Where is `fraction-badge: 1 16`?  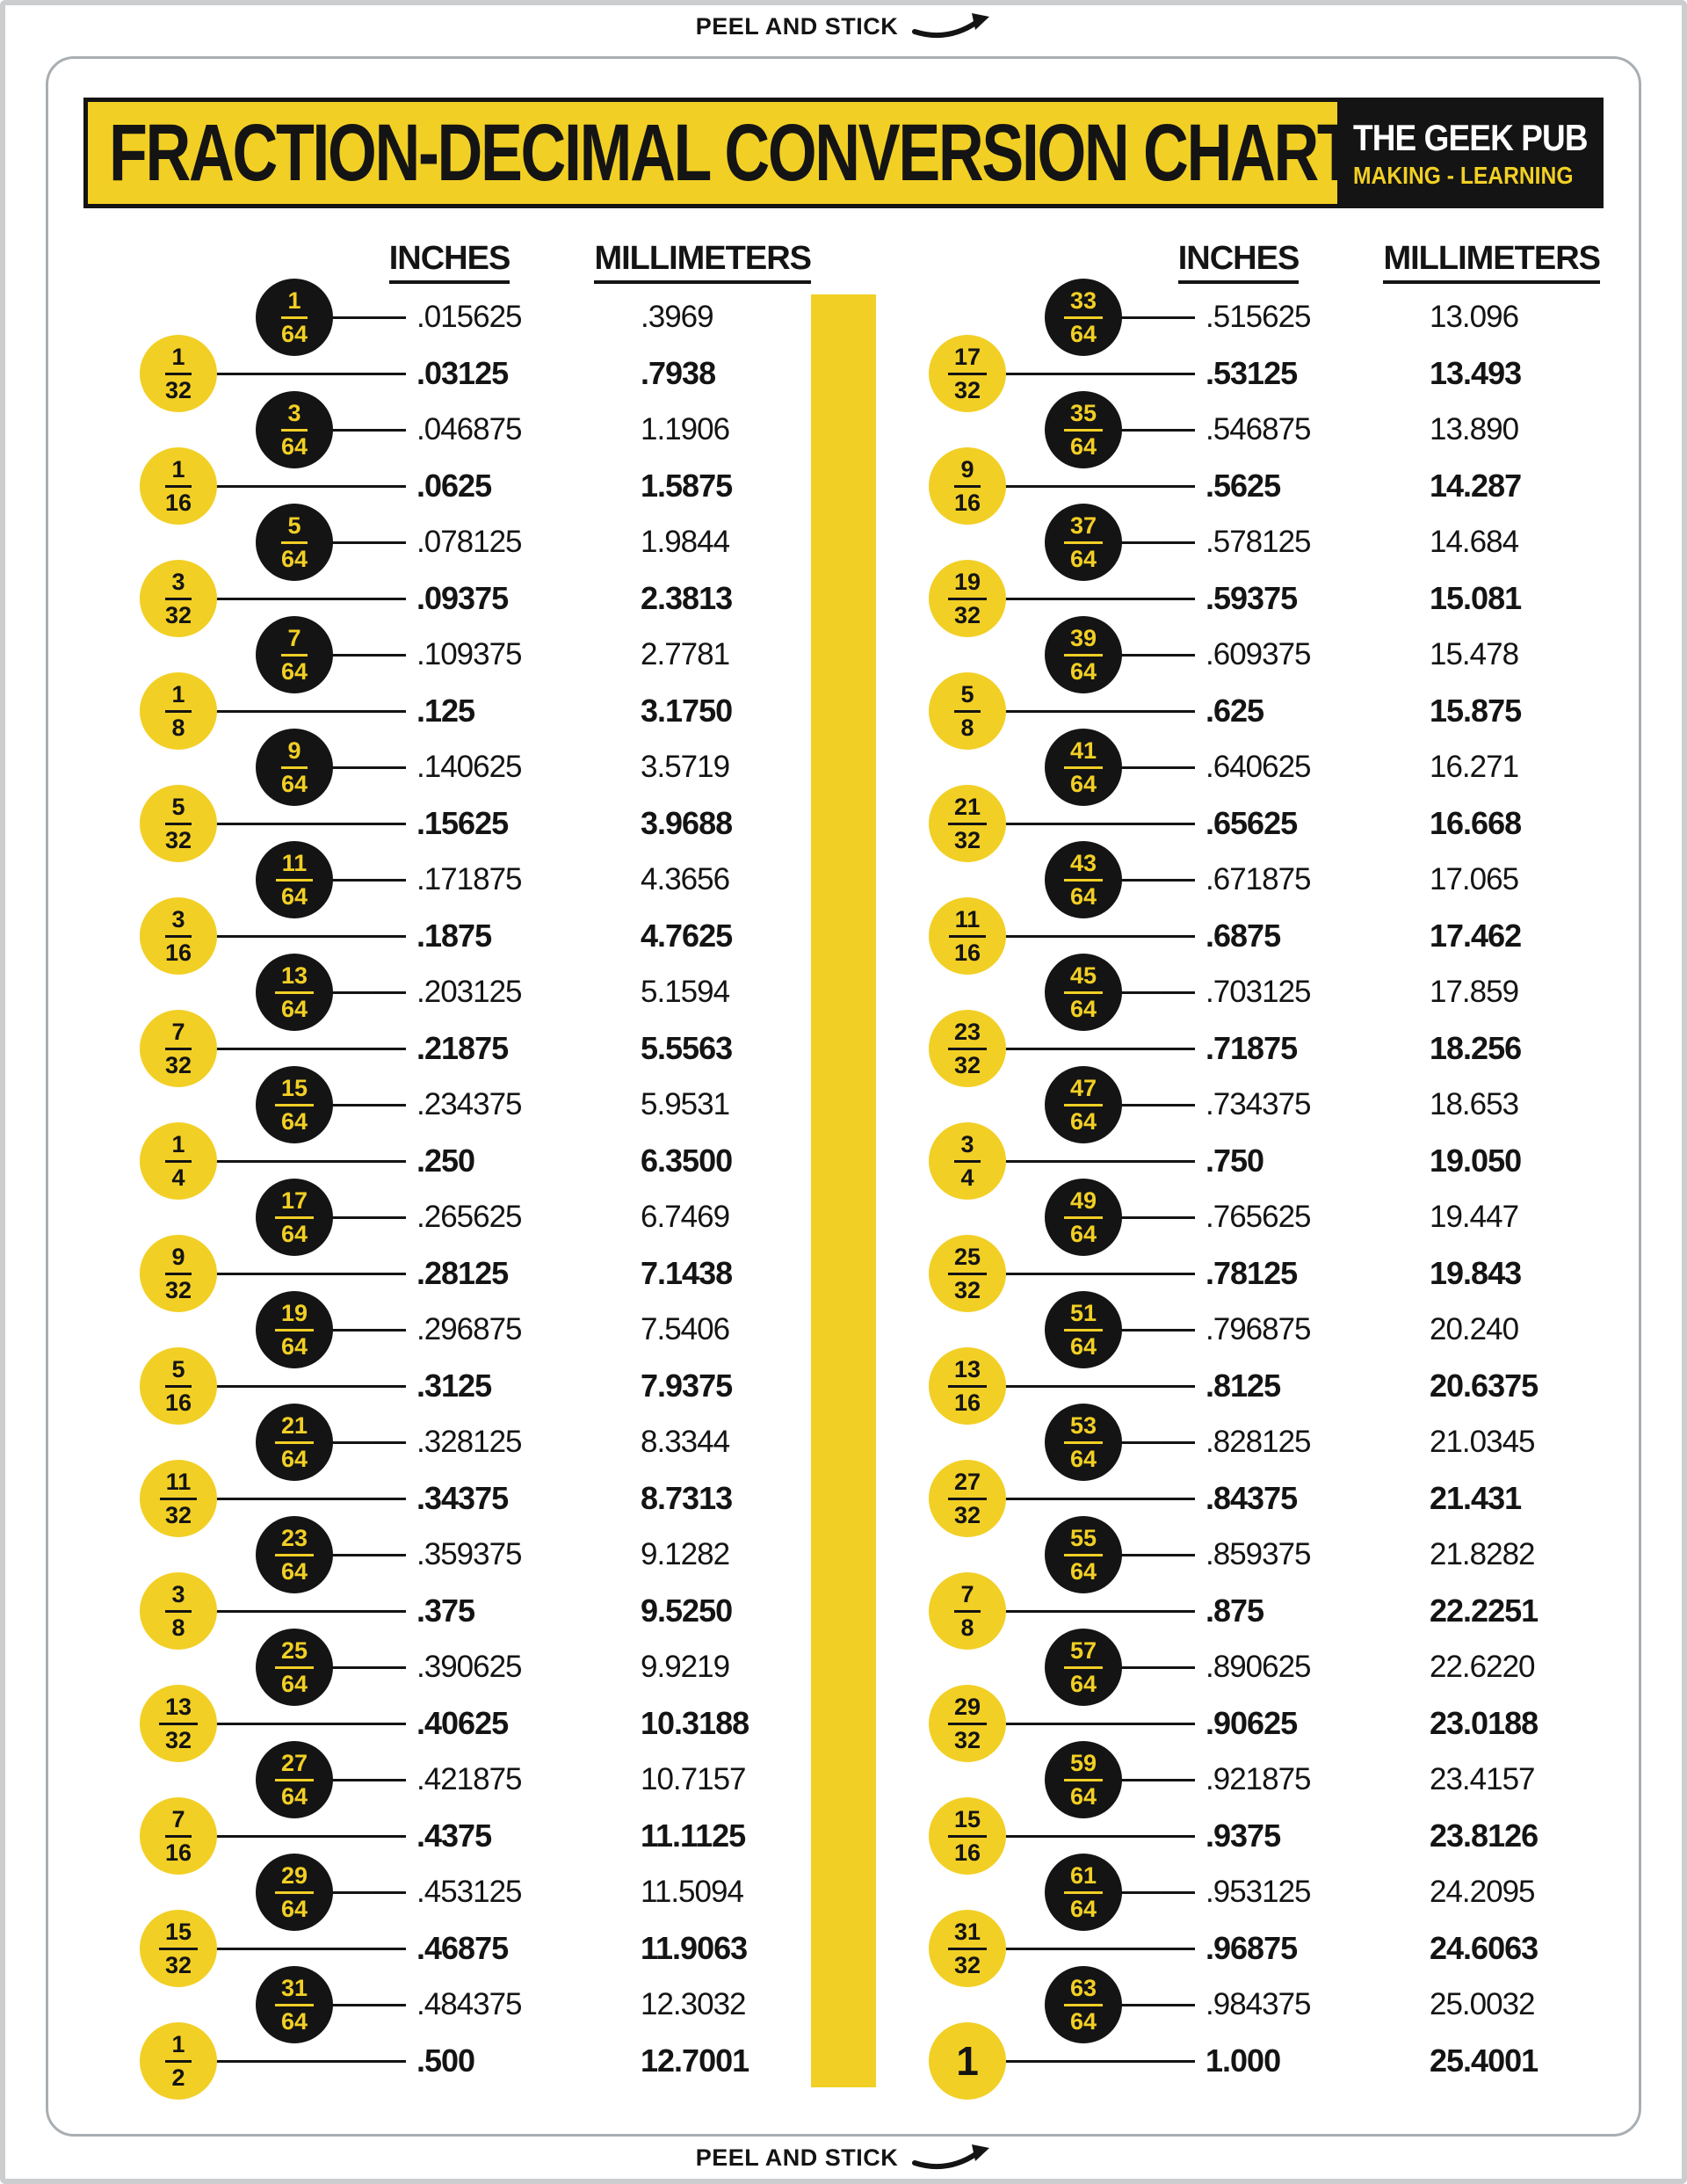
fraction-badge: 1 16 is located at coordinates (178, 486).